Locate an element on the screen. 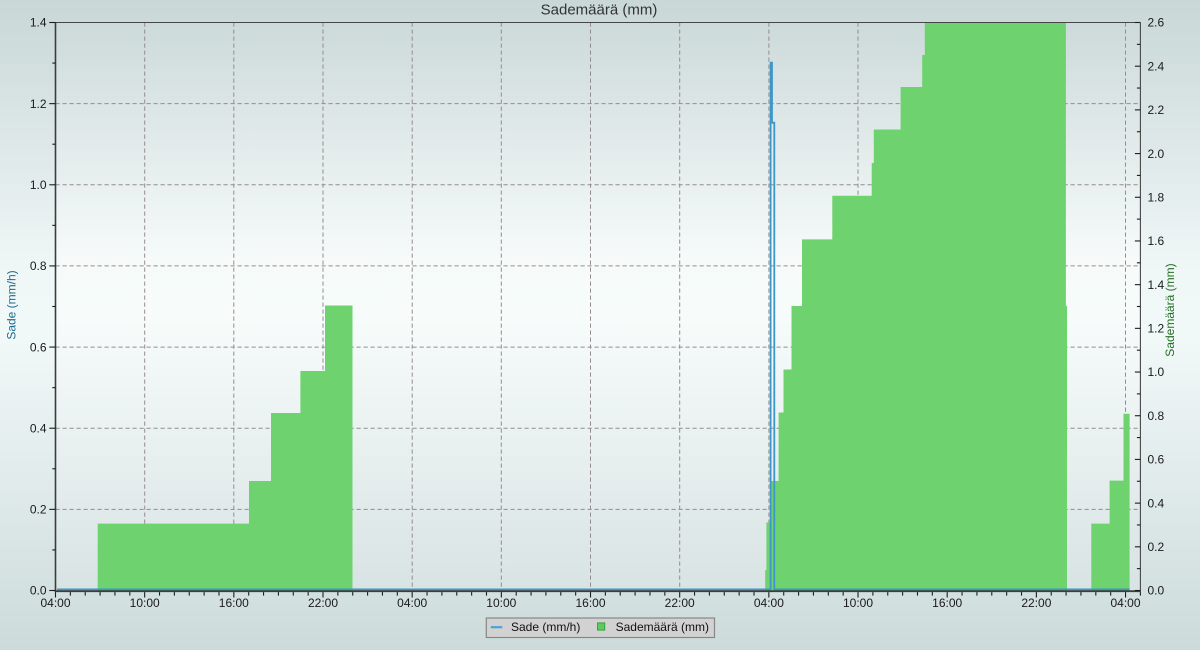 The width and height of the screenshot is (1200, 655). svg-text: 2.4 is located at coordinates (1156, 66).